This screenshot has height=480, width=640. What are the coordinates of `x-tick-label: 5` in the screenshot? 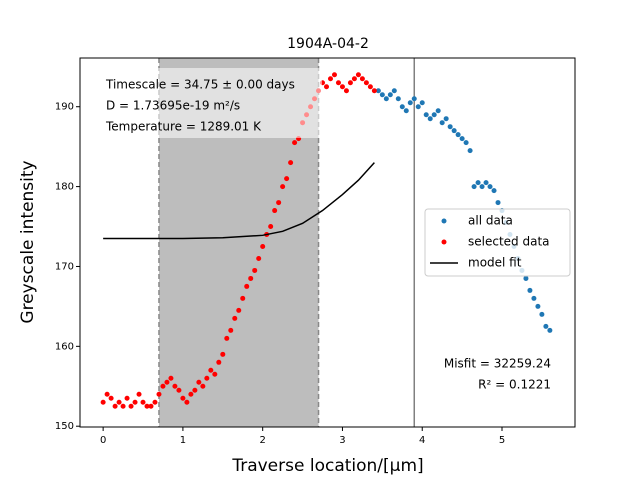 It's located at (502, 440).